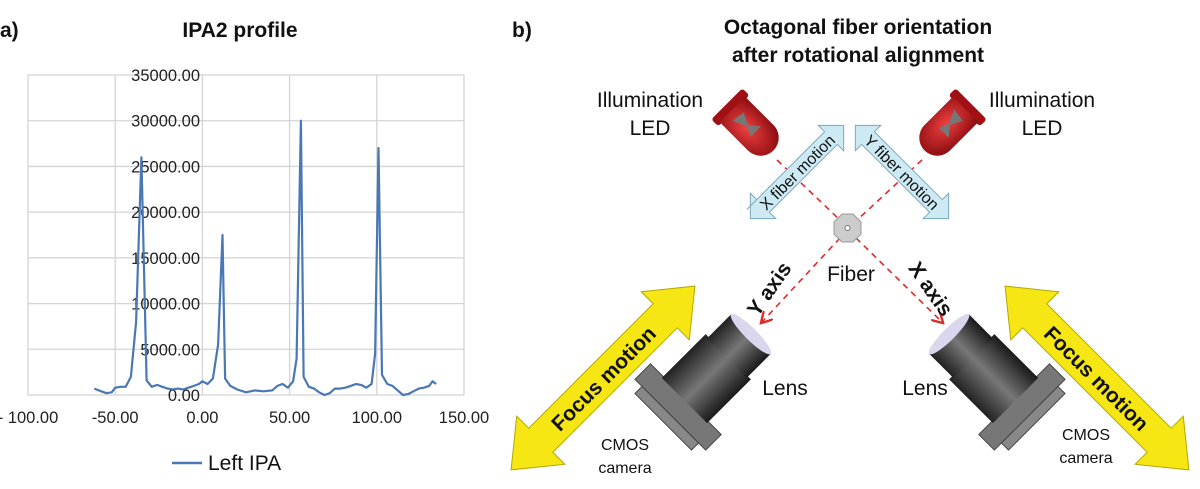 This screenshot has height=489, width=1200. Describe the element at coordinates (745, 122) in the screenshot. I see `left-led-icon` at that location.